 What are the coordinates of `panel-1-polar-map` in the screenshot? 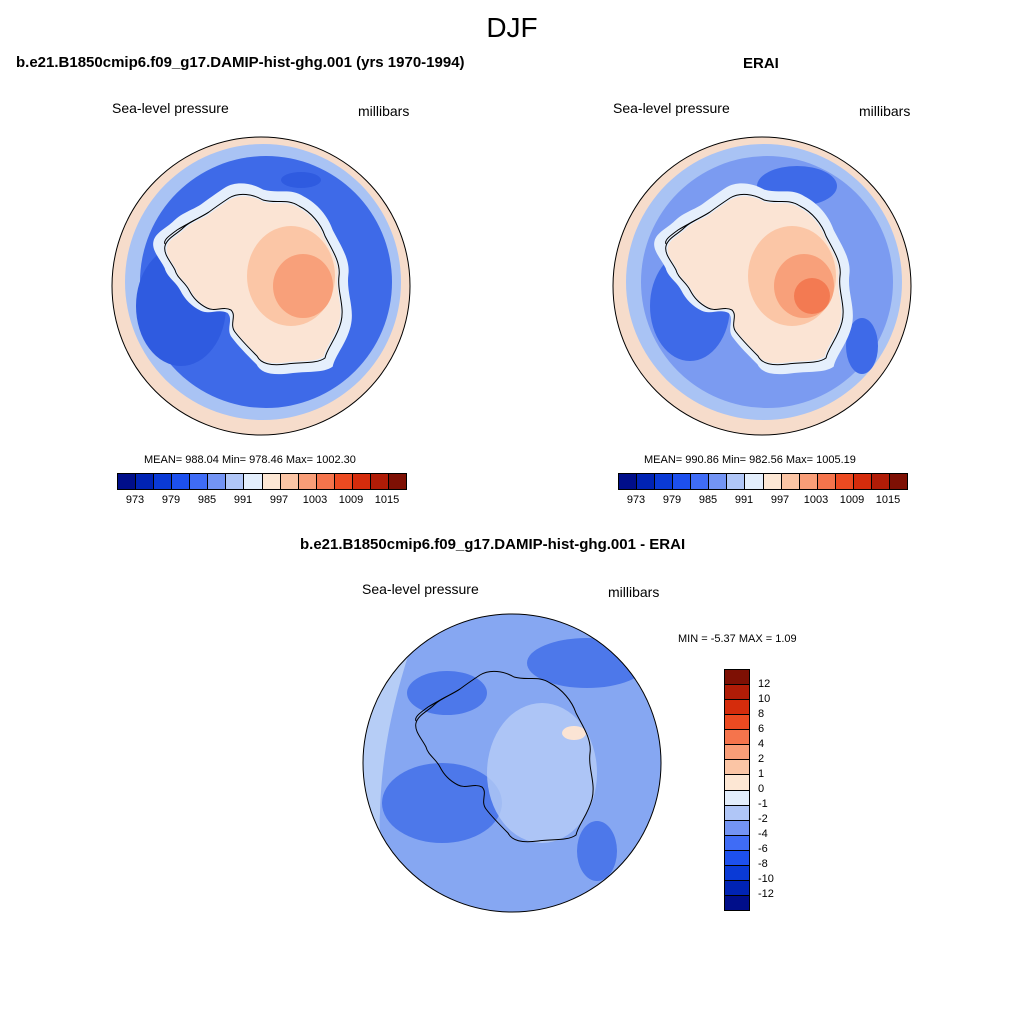 It's located at (261, 286).